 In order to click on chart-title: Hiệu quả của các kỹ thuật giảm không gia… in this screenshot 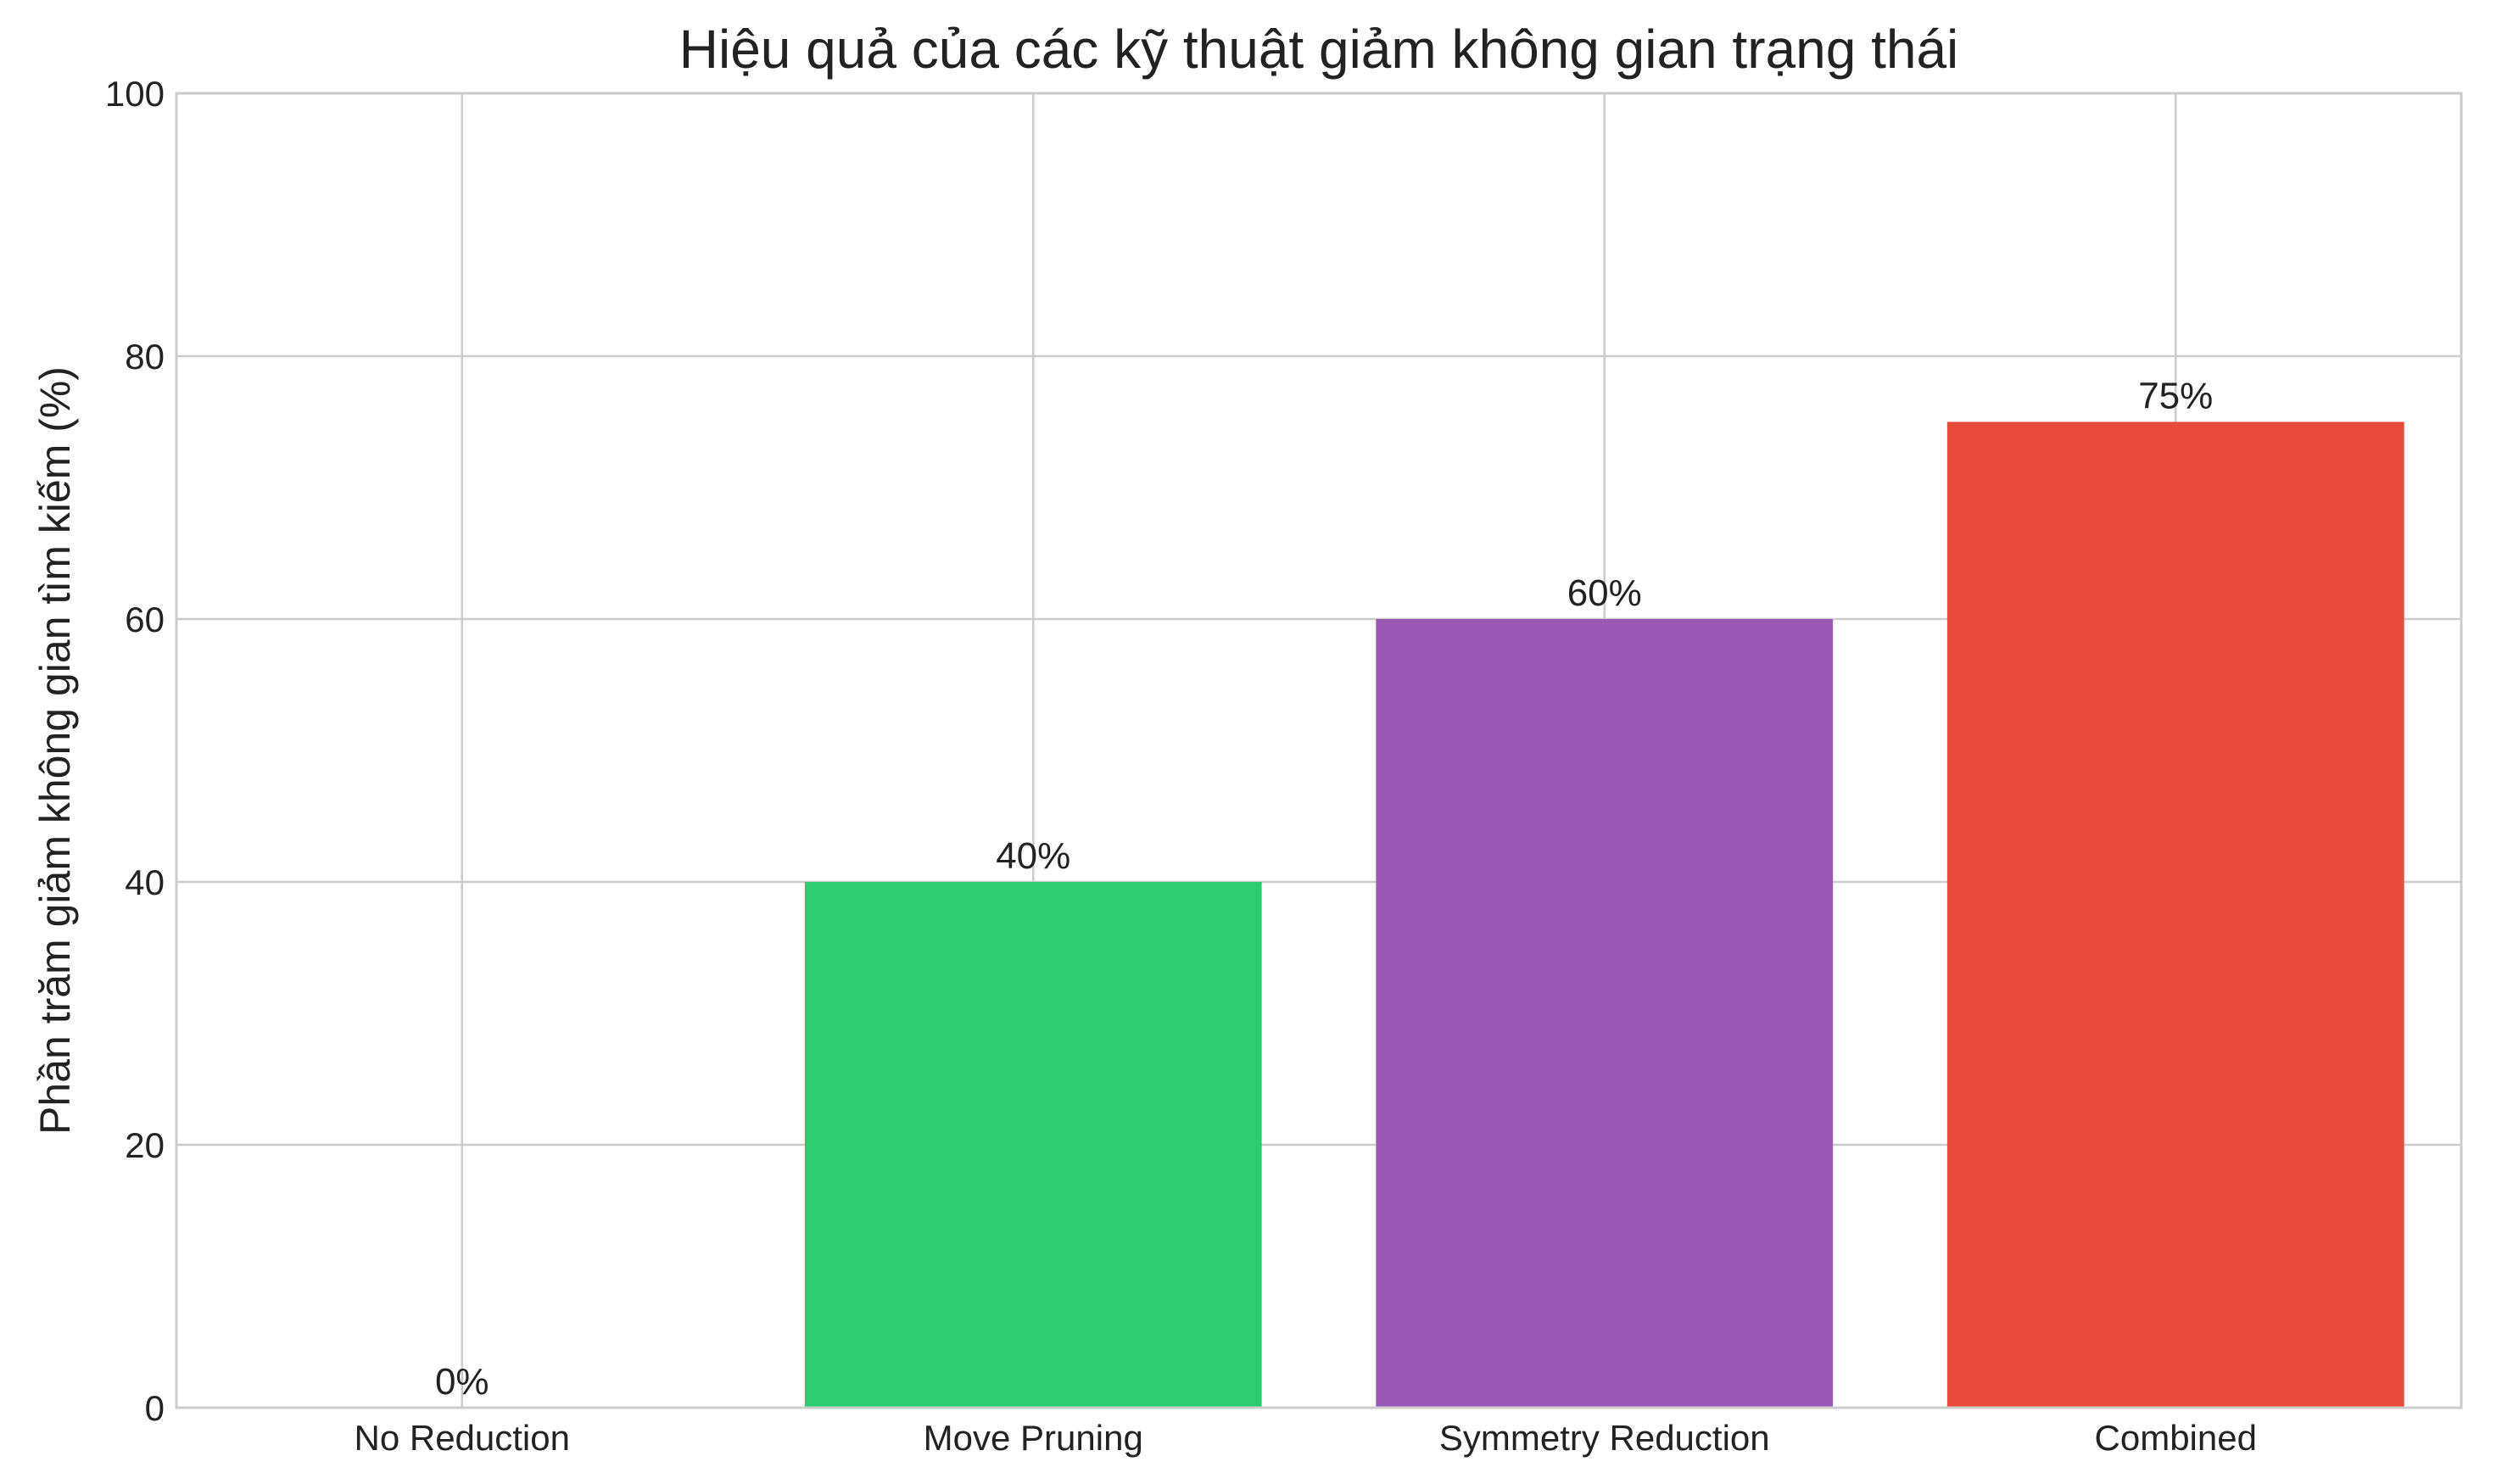, I will do `click(1319, 50)`.